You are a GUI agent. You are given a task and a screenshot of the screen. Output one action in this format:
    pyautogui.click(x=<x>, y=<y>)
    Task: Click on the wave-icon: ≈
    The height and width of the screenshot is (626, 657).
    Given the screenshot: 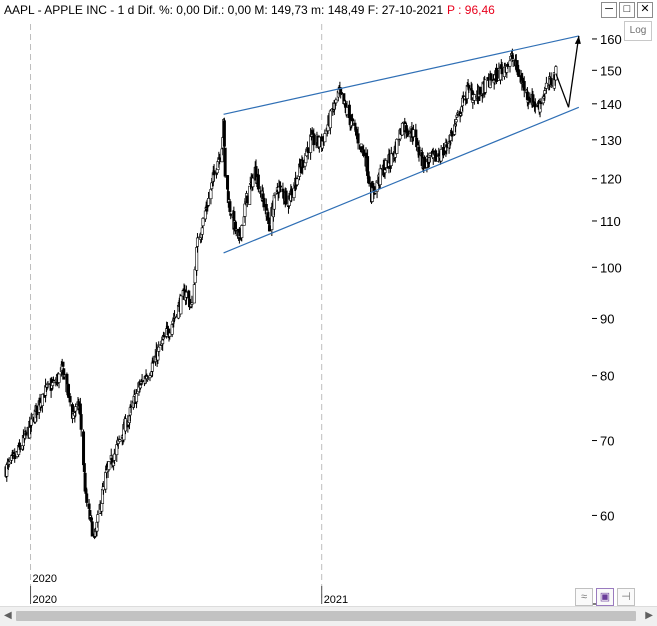 What is the action you would take?
    pyautogui.click(x=584, y=597)
    